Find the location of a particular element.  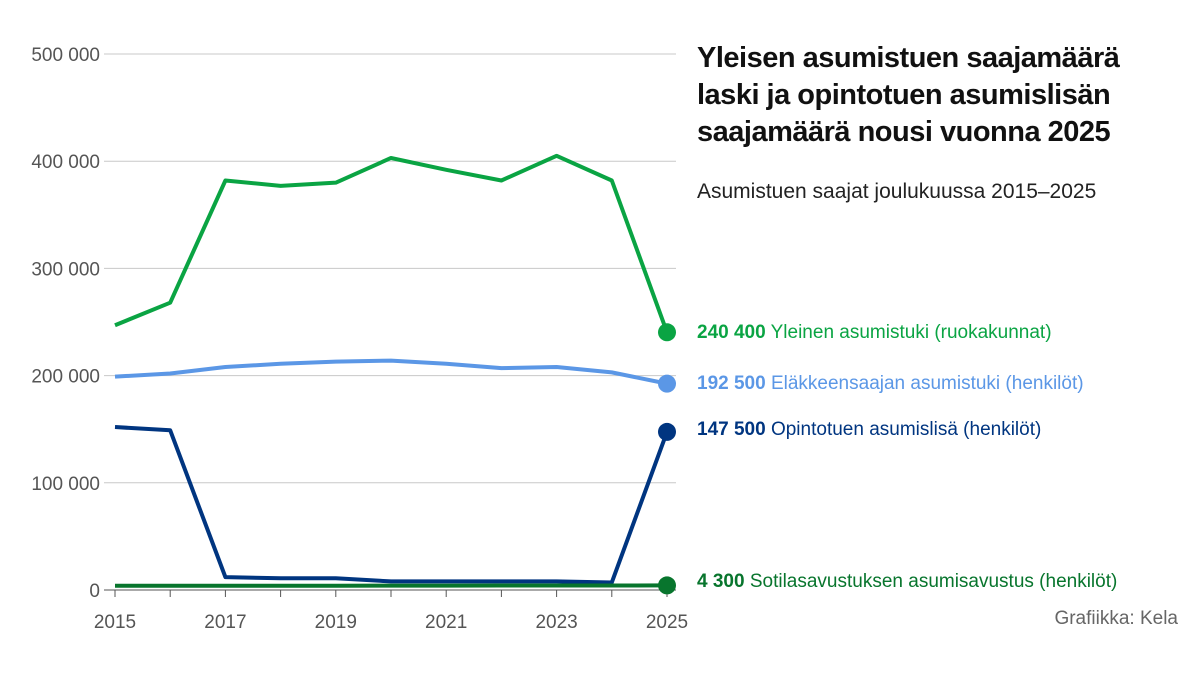

series-name: Yleinen asumistuki (ruokakunnat) is located at coordinates (908, 332).